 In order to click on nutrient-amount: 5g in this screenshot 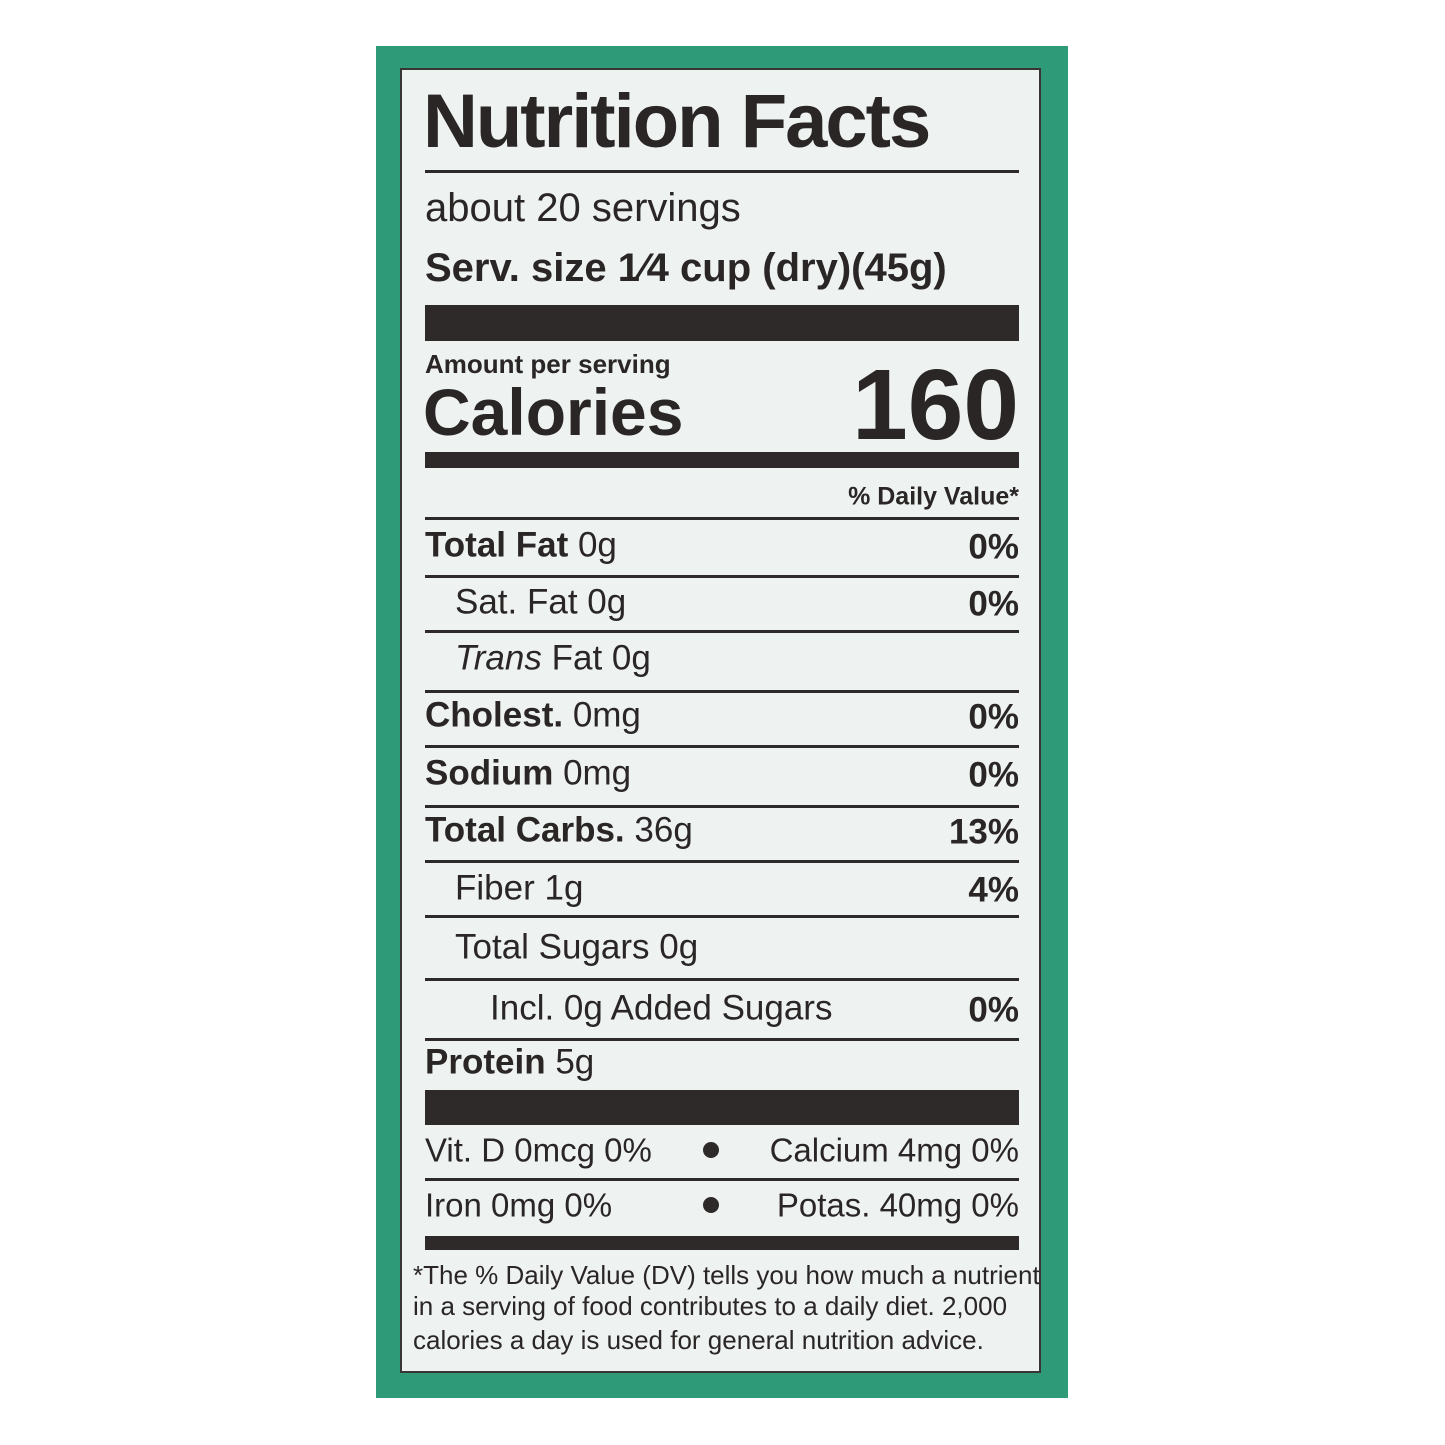, I will do `click(575, 1062)`.